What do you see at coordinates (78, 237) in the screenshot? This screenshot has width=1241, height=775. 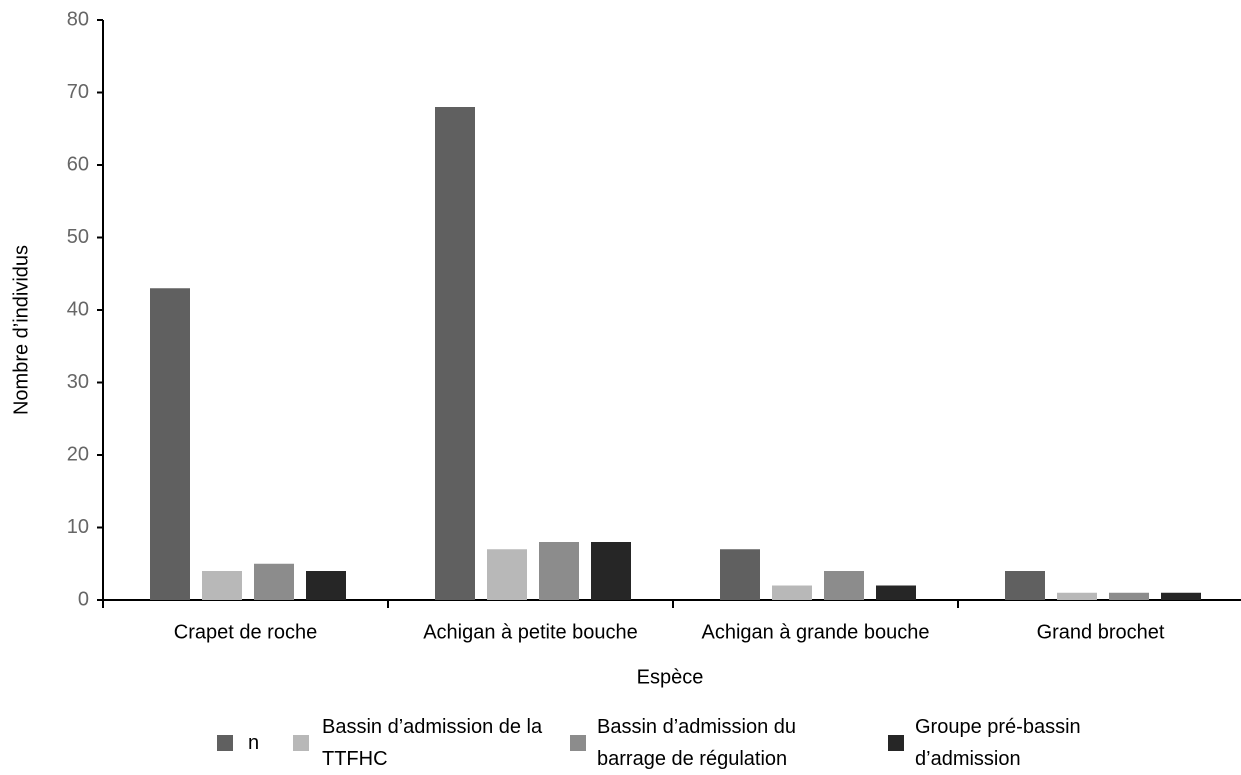 I see `y-tick-label: 50` at bounding box center [78, 237].